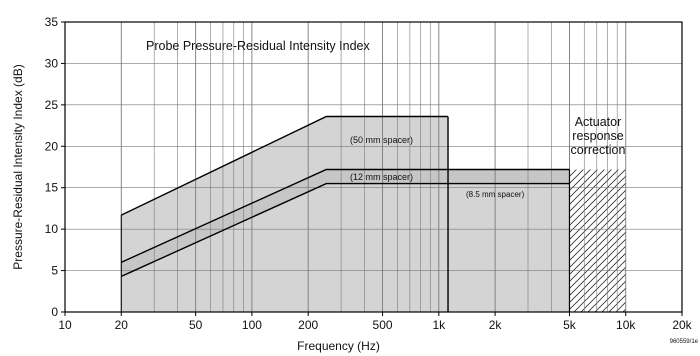 The image size is (700, 356). I want to click on x-tick-label: 50, so click(196, 325).